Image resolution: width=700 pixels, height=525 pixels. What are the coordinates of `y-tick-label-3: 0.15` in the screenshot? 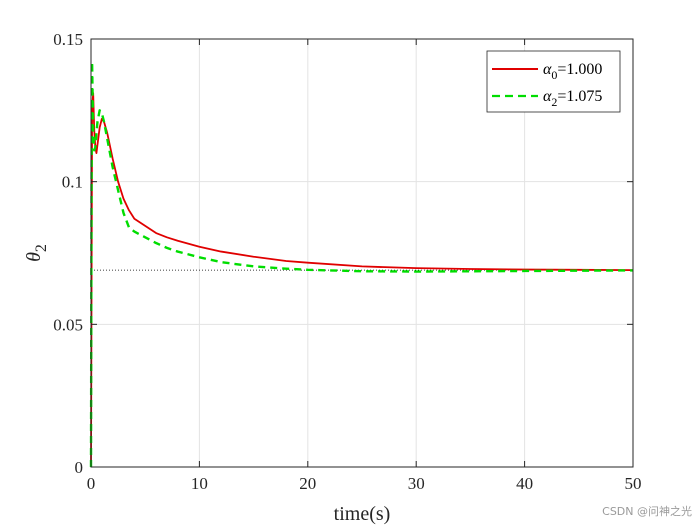 It's located at (68, 39).